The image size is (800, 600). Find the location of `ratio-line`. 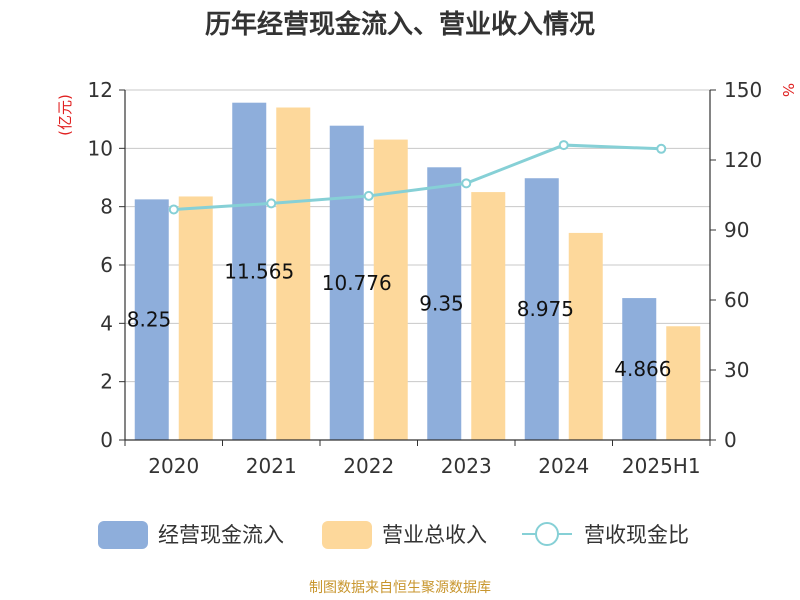

ratio-line is located at coordinates (417, 177).